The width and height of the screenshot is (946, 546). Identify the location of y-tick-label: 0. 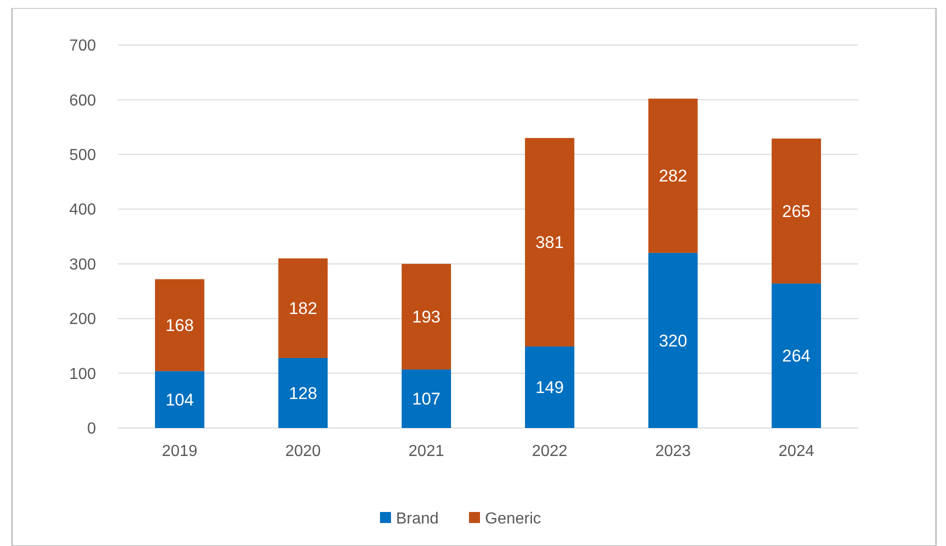
(91, 429).